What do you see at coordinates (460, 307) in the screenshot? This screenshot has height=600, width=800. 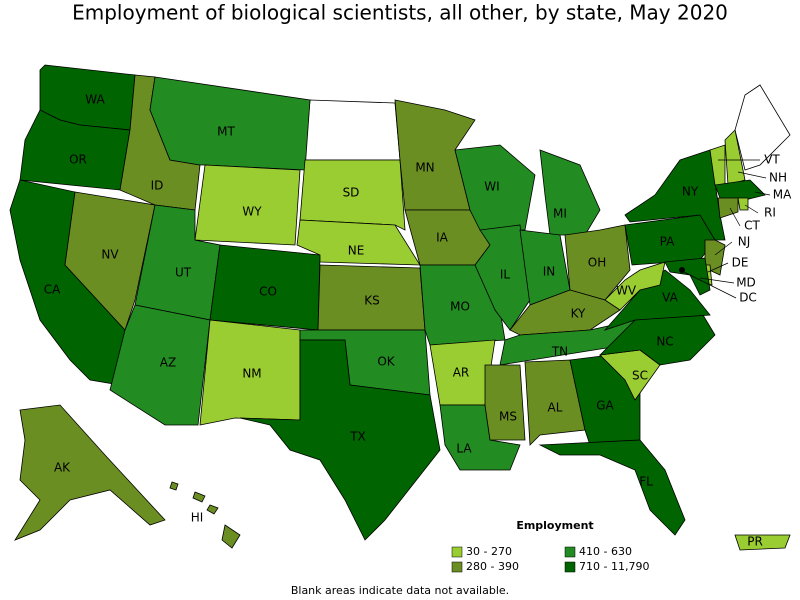 I see `state-label: MO` at bounding box center [460, 307].